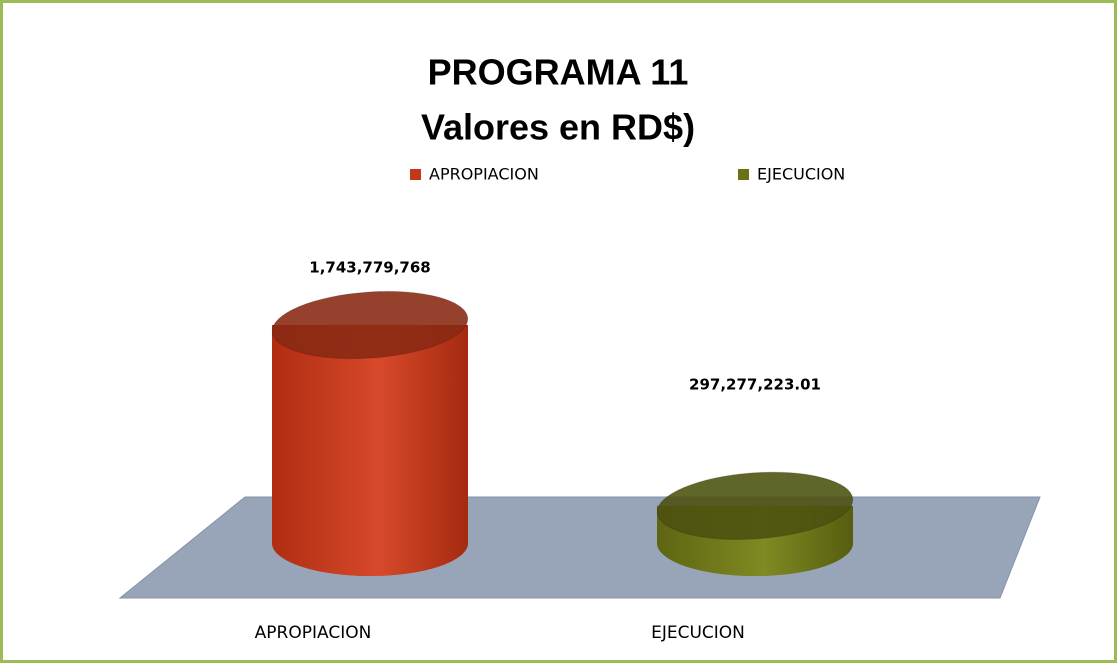  I want to click on bar, so click(370, 450).